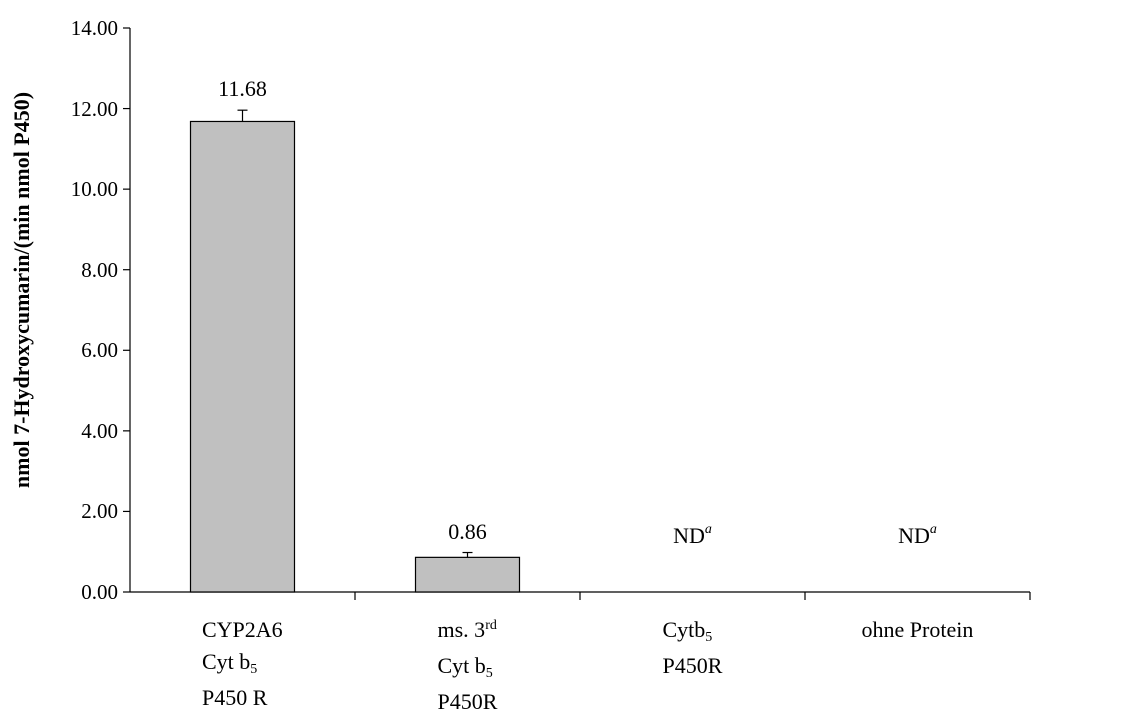 The image size is (1148, 718). I want to click on y-tick-label: 8.00, so click(99, 269).